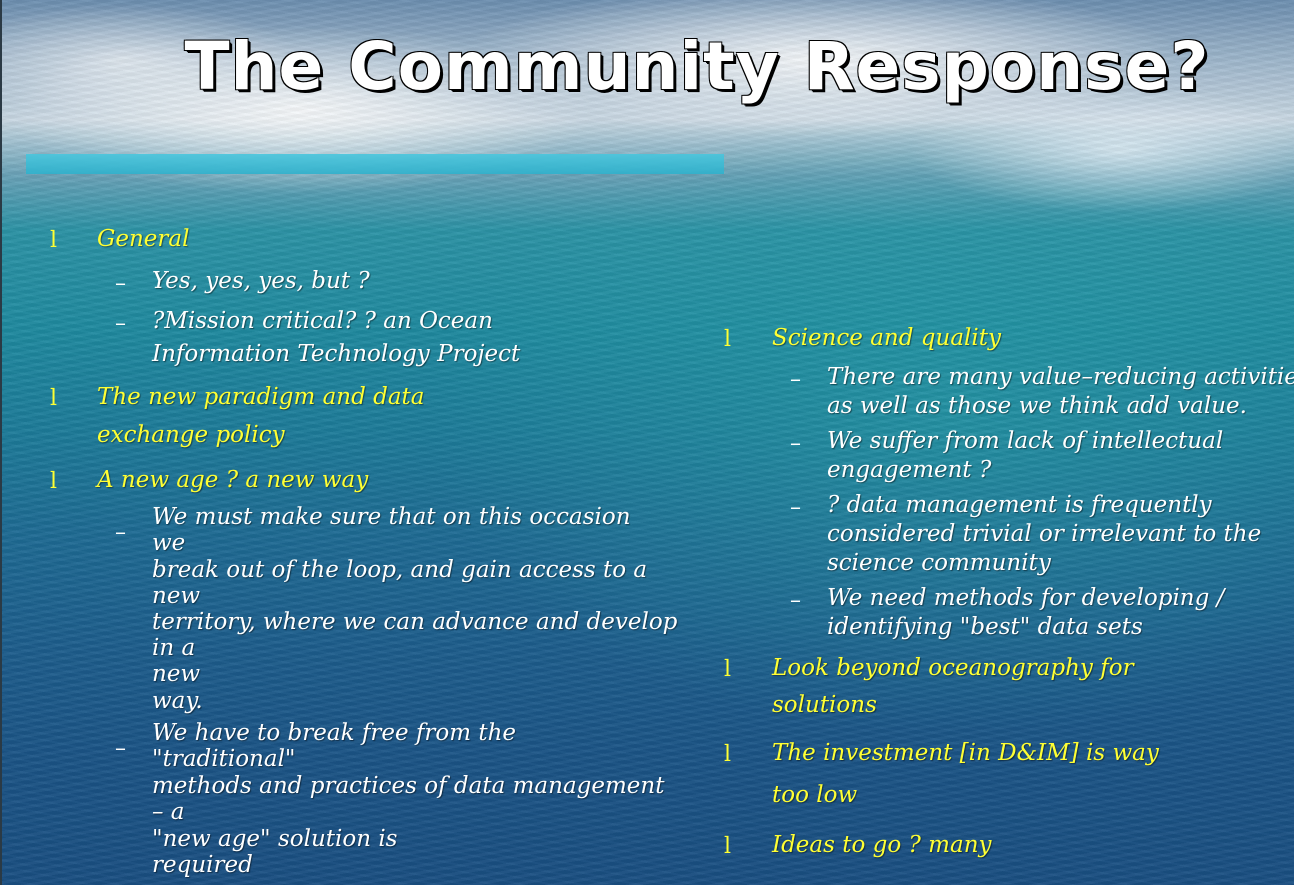 This screenshot has height=885, width=1294. Describe the element at coordinates (939, 563) in the screenshot. I see `sub-data-management-line3: science community` at that location.